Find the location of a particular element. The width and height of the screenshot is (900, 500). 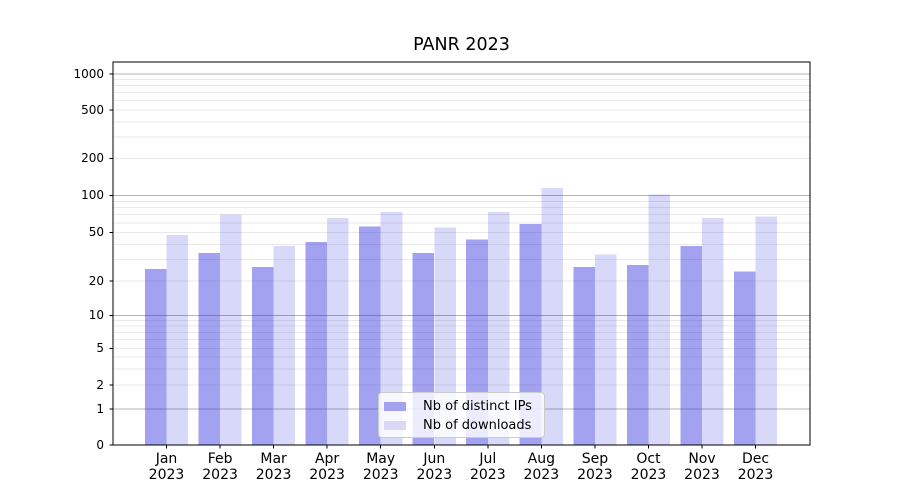

bar-downloads-mar is located at coordinates (284, 345).